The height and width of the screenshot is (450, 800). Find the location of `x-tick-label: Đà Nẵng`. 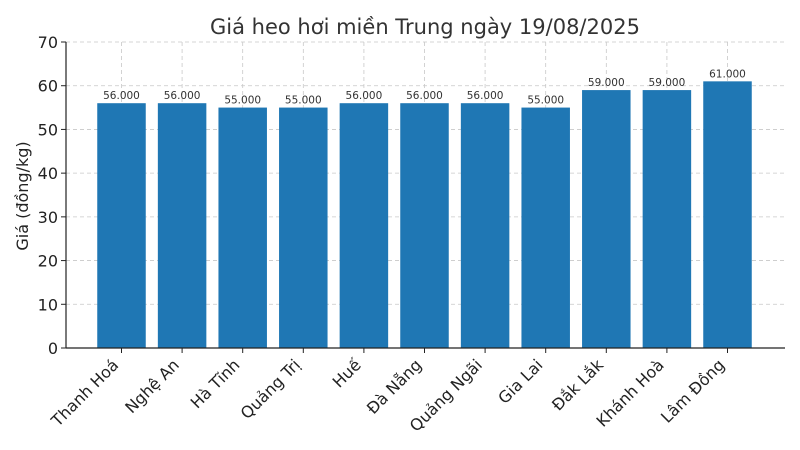

x-tick-label: Đà Nẵng is located at coordinates (394, 386).